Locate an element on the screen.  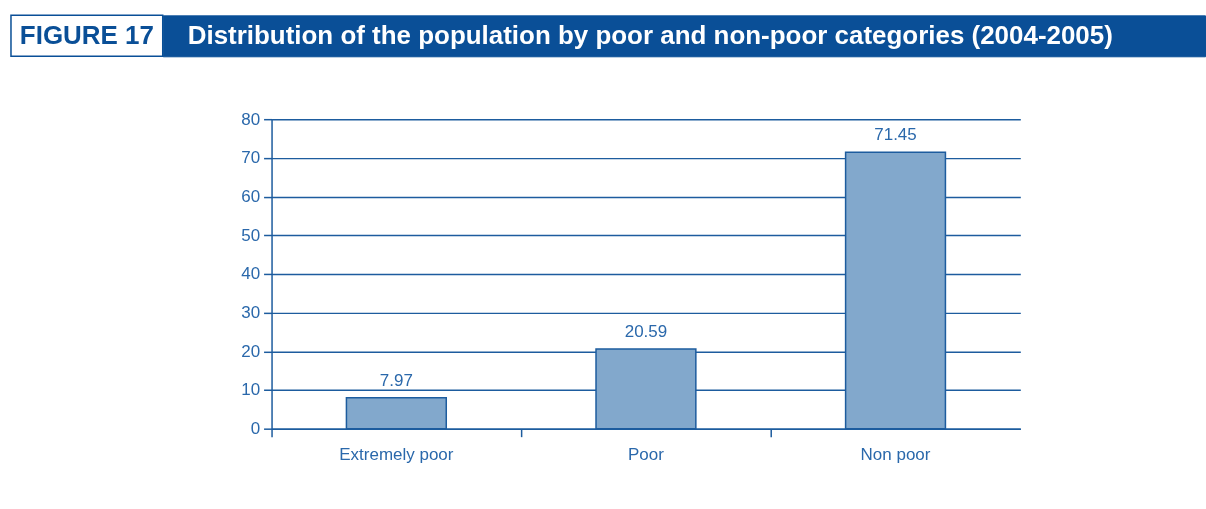
y-tick-label: 20 is located at coordinates (251, 351).